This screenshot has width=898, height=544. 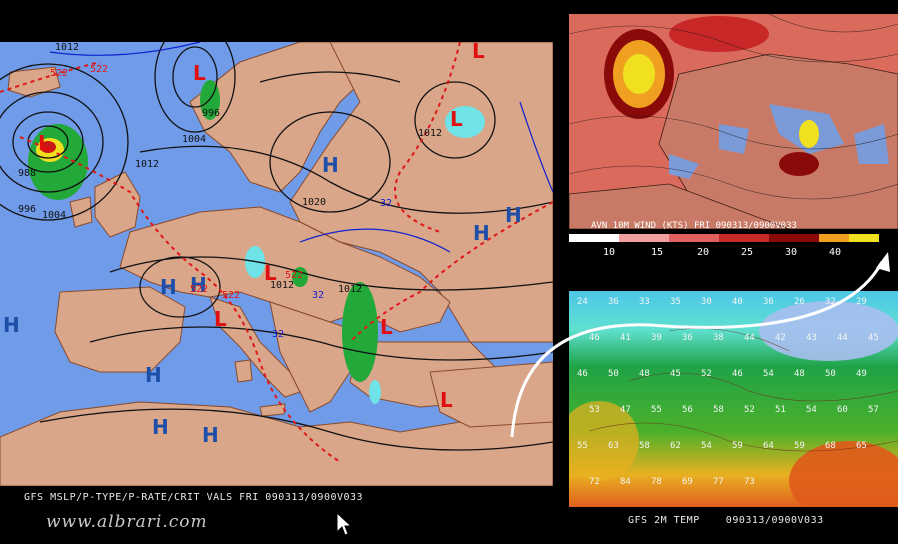 I want to click on temp-map-caption: GFS 2M TEMP 090313/0900V033, so click(x=726, y=520).